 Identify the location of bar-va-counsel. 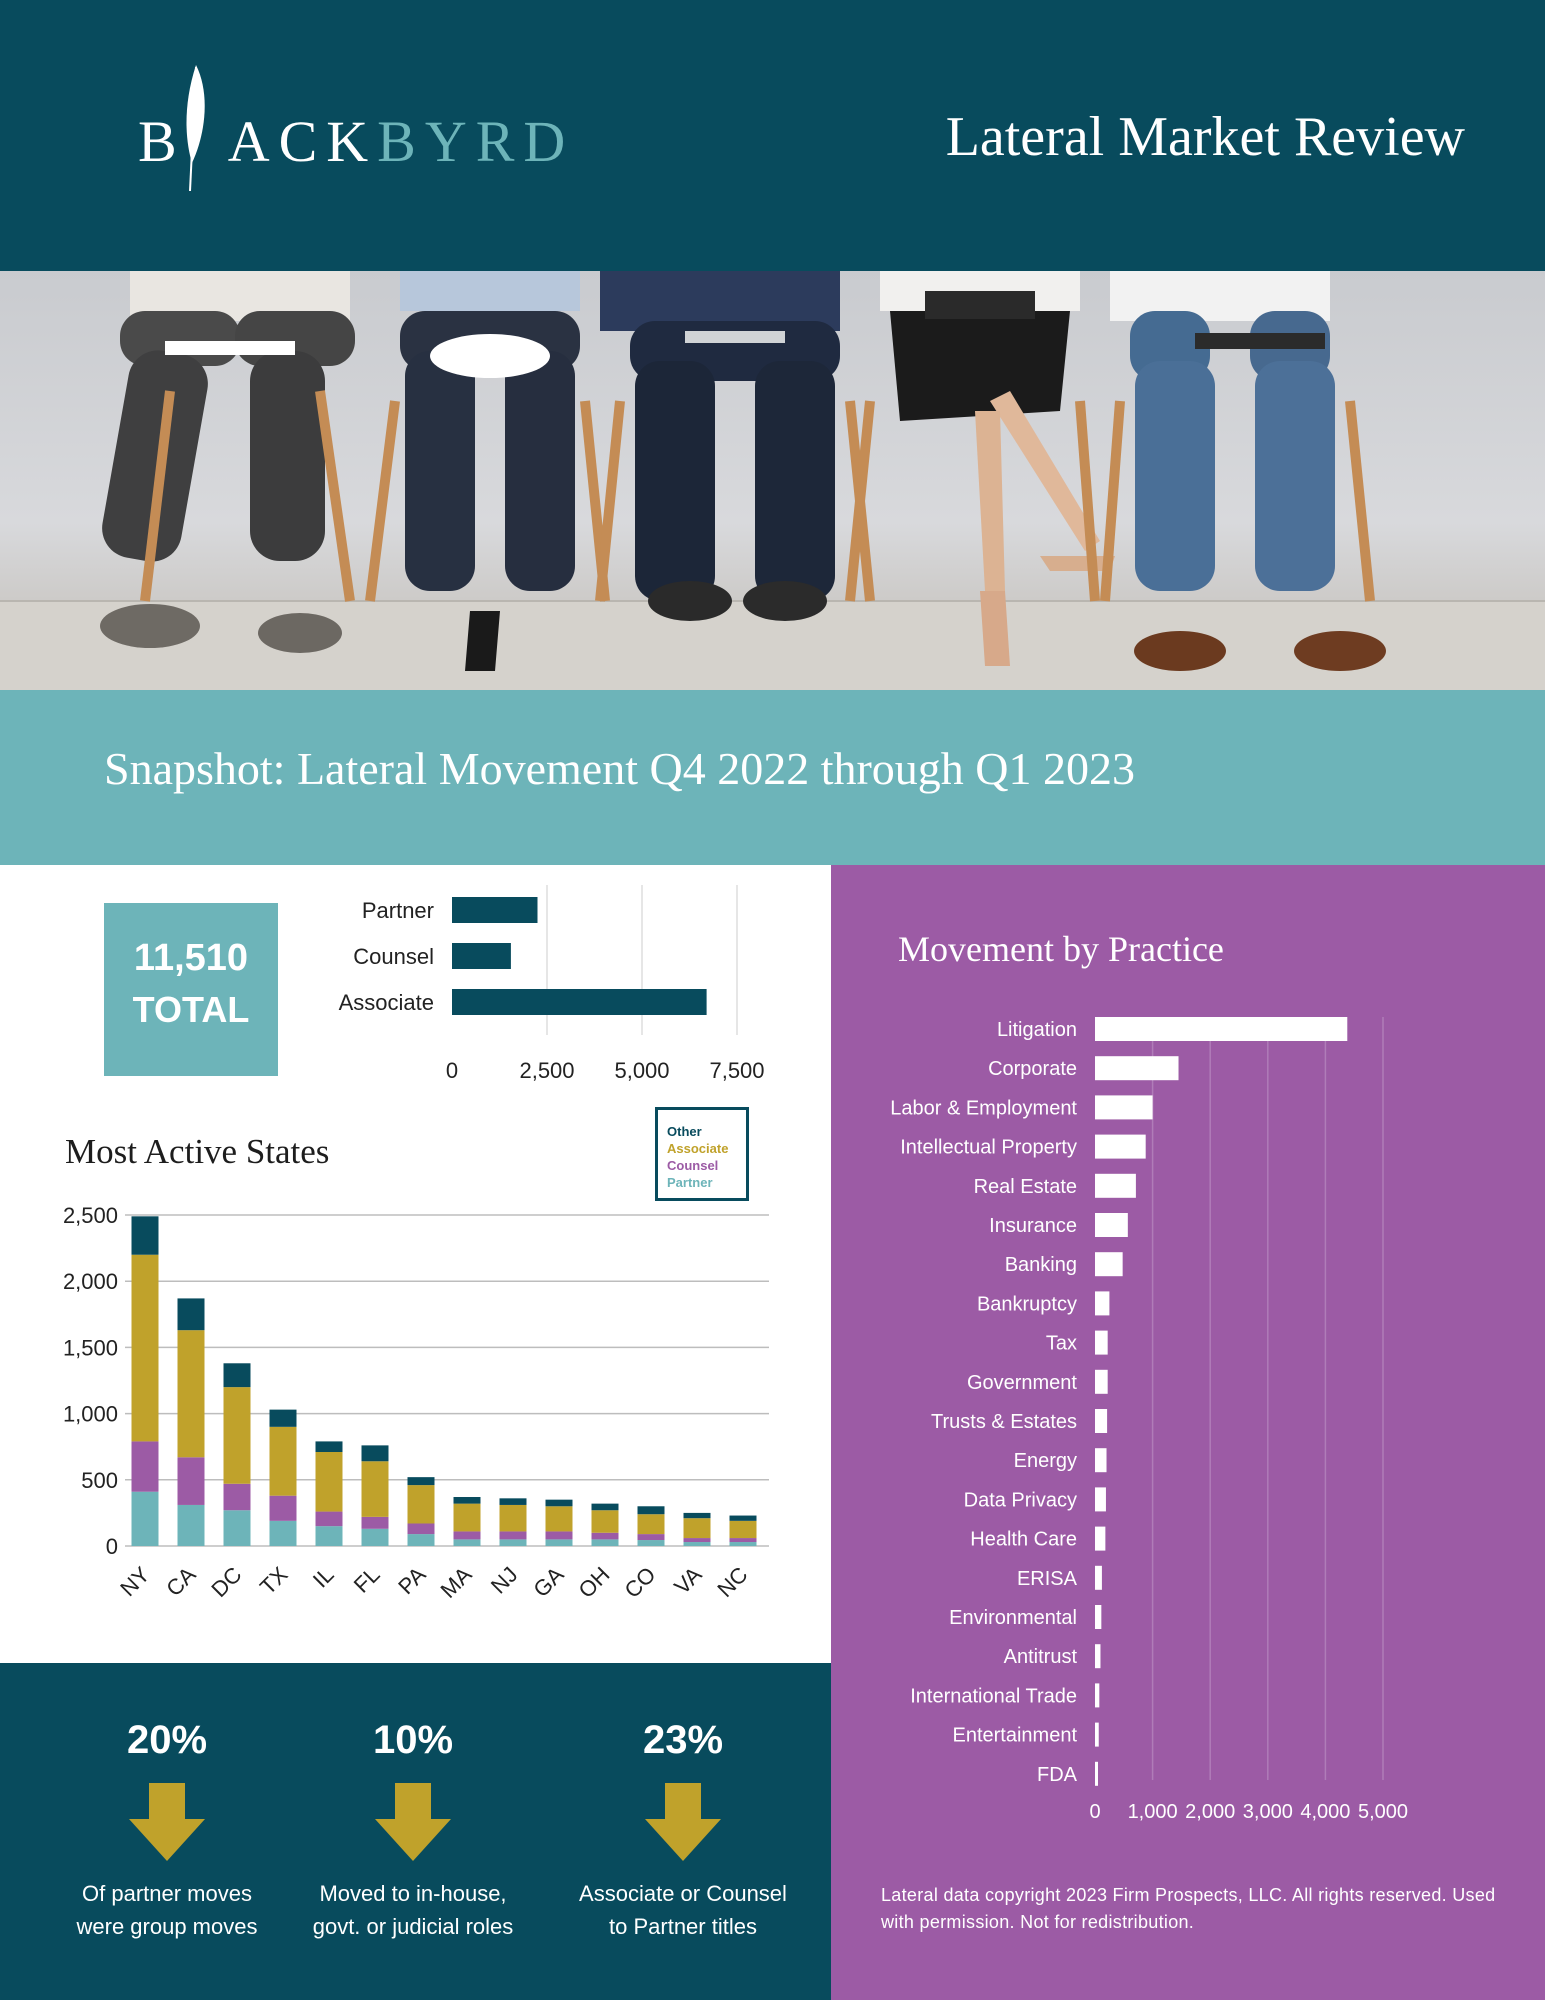
(697, 1540).